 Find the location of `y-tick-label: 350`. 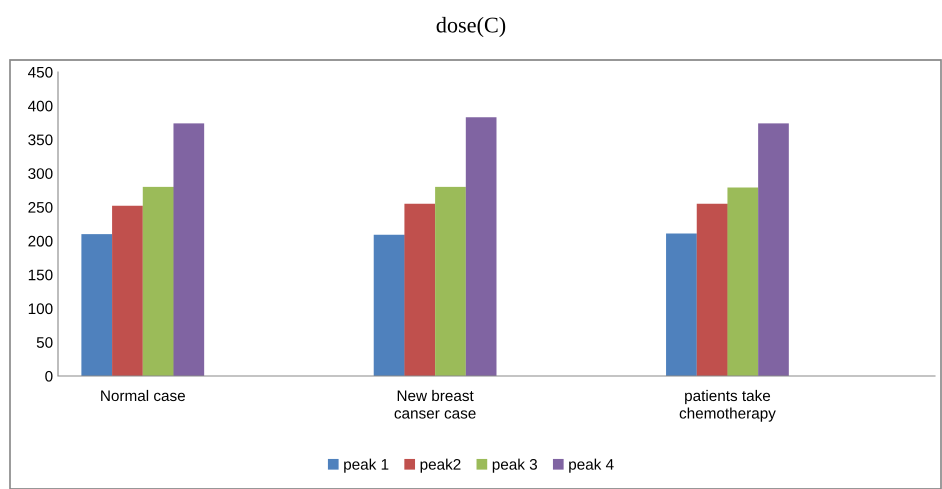

y-tick-label: 350 is located at coordinates (40, 140).